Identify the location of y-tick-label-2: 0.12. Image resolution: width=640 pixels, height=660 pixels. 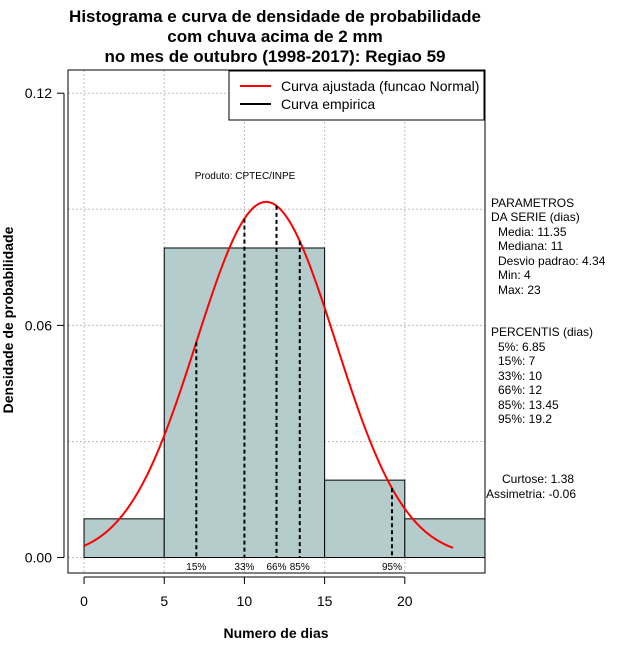
(38, 93).